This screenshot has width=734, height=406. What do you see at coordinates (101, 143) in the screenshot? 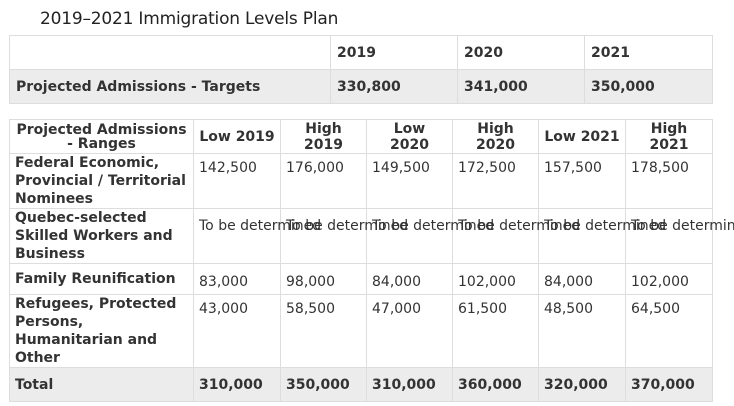
I see `ranges-header-label-line2: - Ranges` at bounding box center [101, 143].